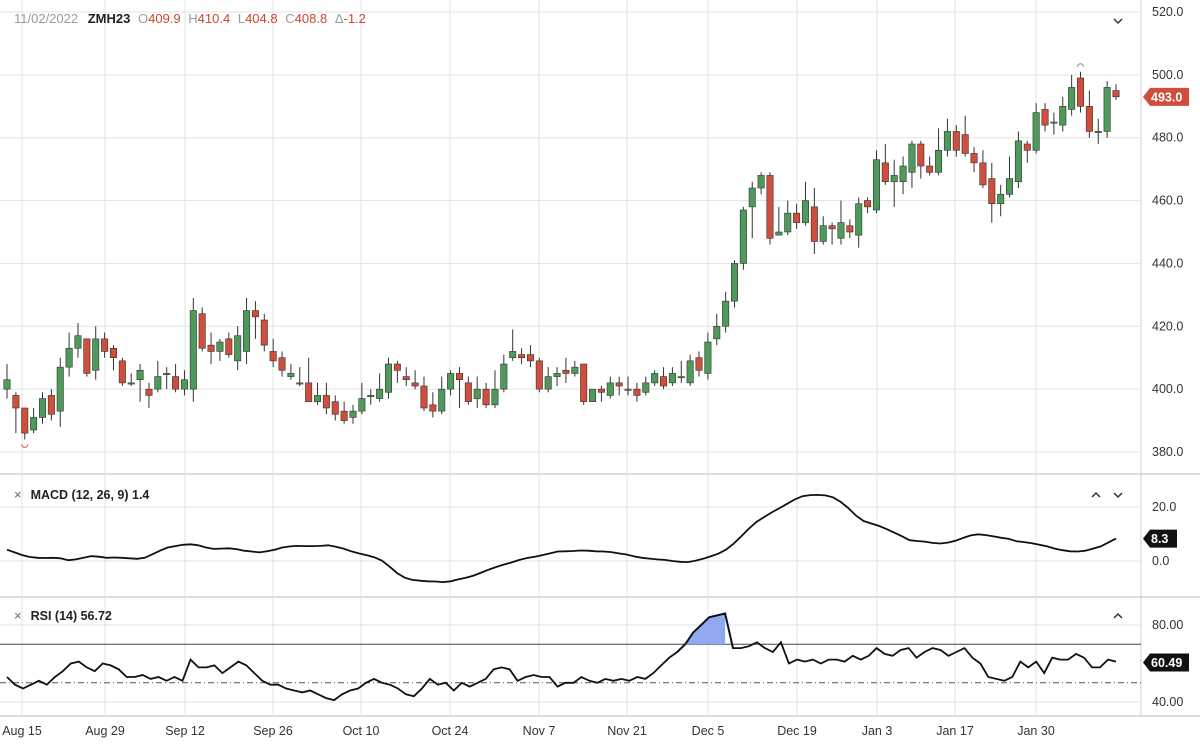 The width and height of the screenshot is (1200, 754). I want to click on x-tick-label: Jan 17, so click(955, 731).